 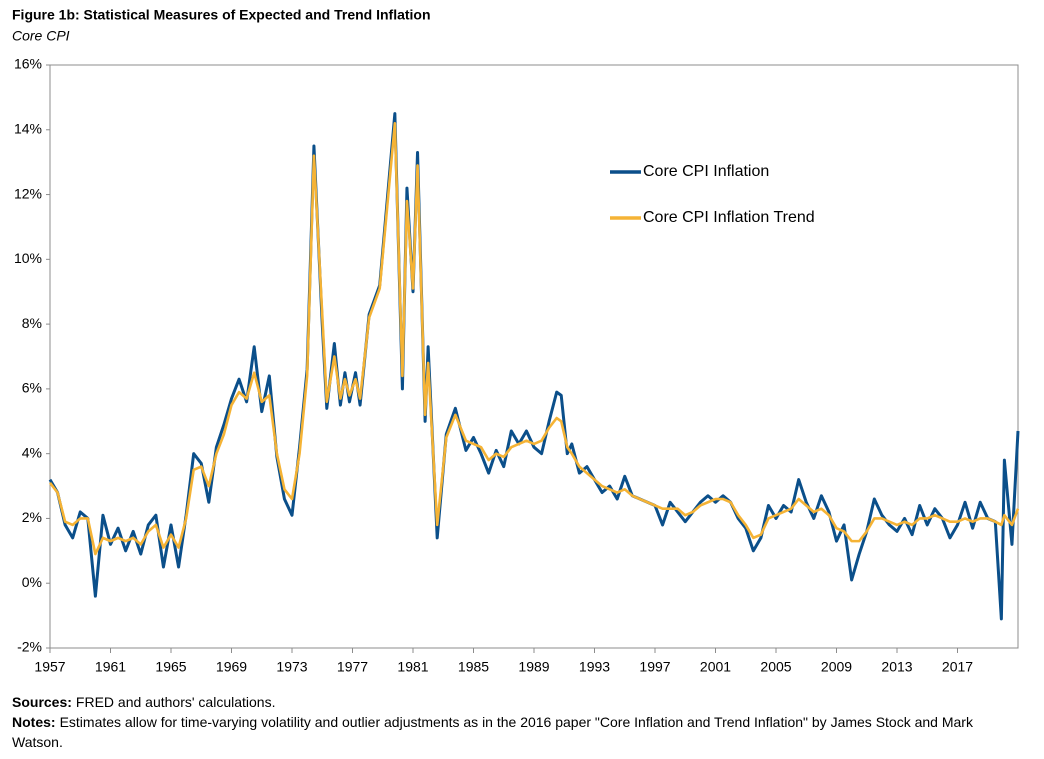 I want to click on note-label: Sources:, so click(x=42, y=702).